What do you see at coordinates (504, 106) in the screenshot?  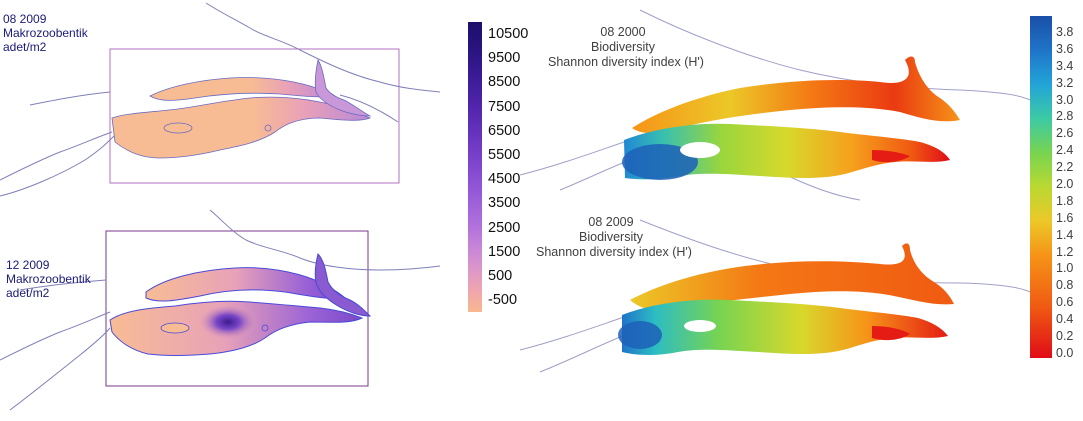 I see `density-tick-label: 7500` at bounding box center [504, 106].